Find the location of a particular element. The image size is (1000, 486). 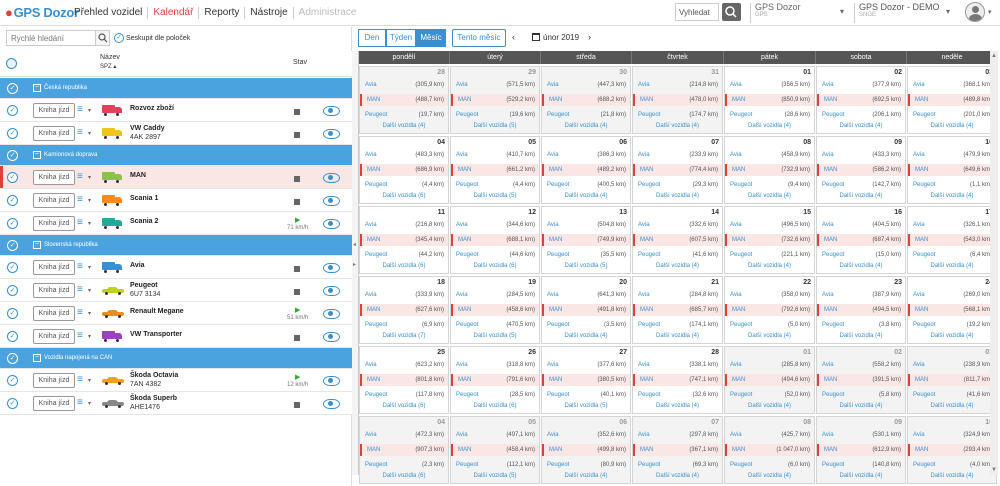

vehicle-km-line: MAN (1 047,0 km) is located at coordinates (769, 450).